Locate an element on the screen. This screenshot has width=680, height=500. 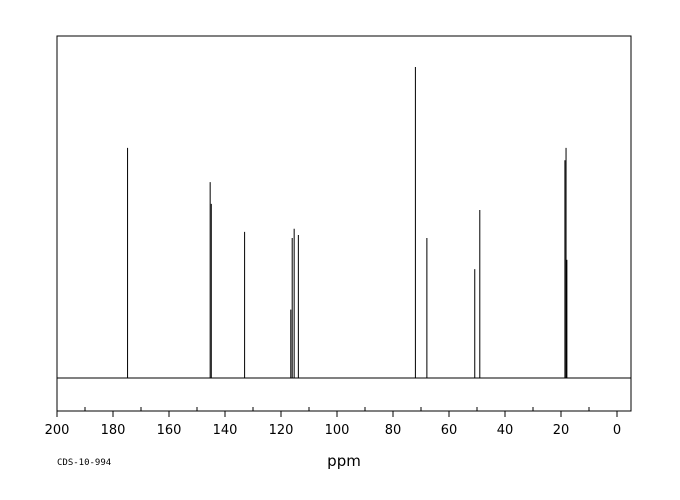
x-tick-label: 140 is located at coordinates (225, 430).